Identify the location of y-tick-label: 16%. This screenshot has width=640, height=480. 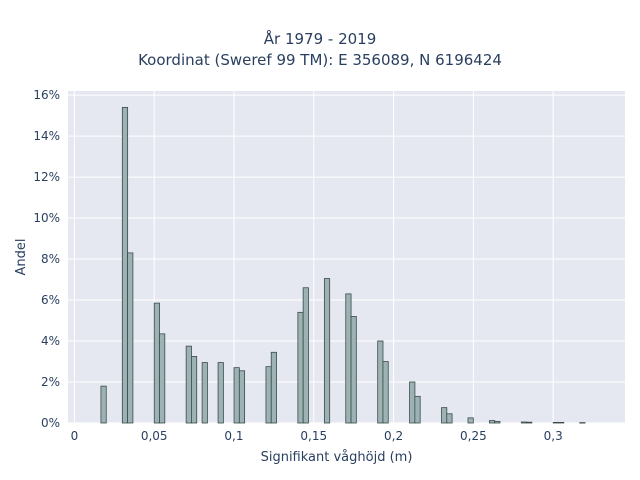
(46, 95).